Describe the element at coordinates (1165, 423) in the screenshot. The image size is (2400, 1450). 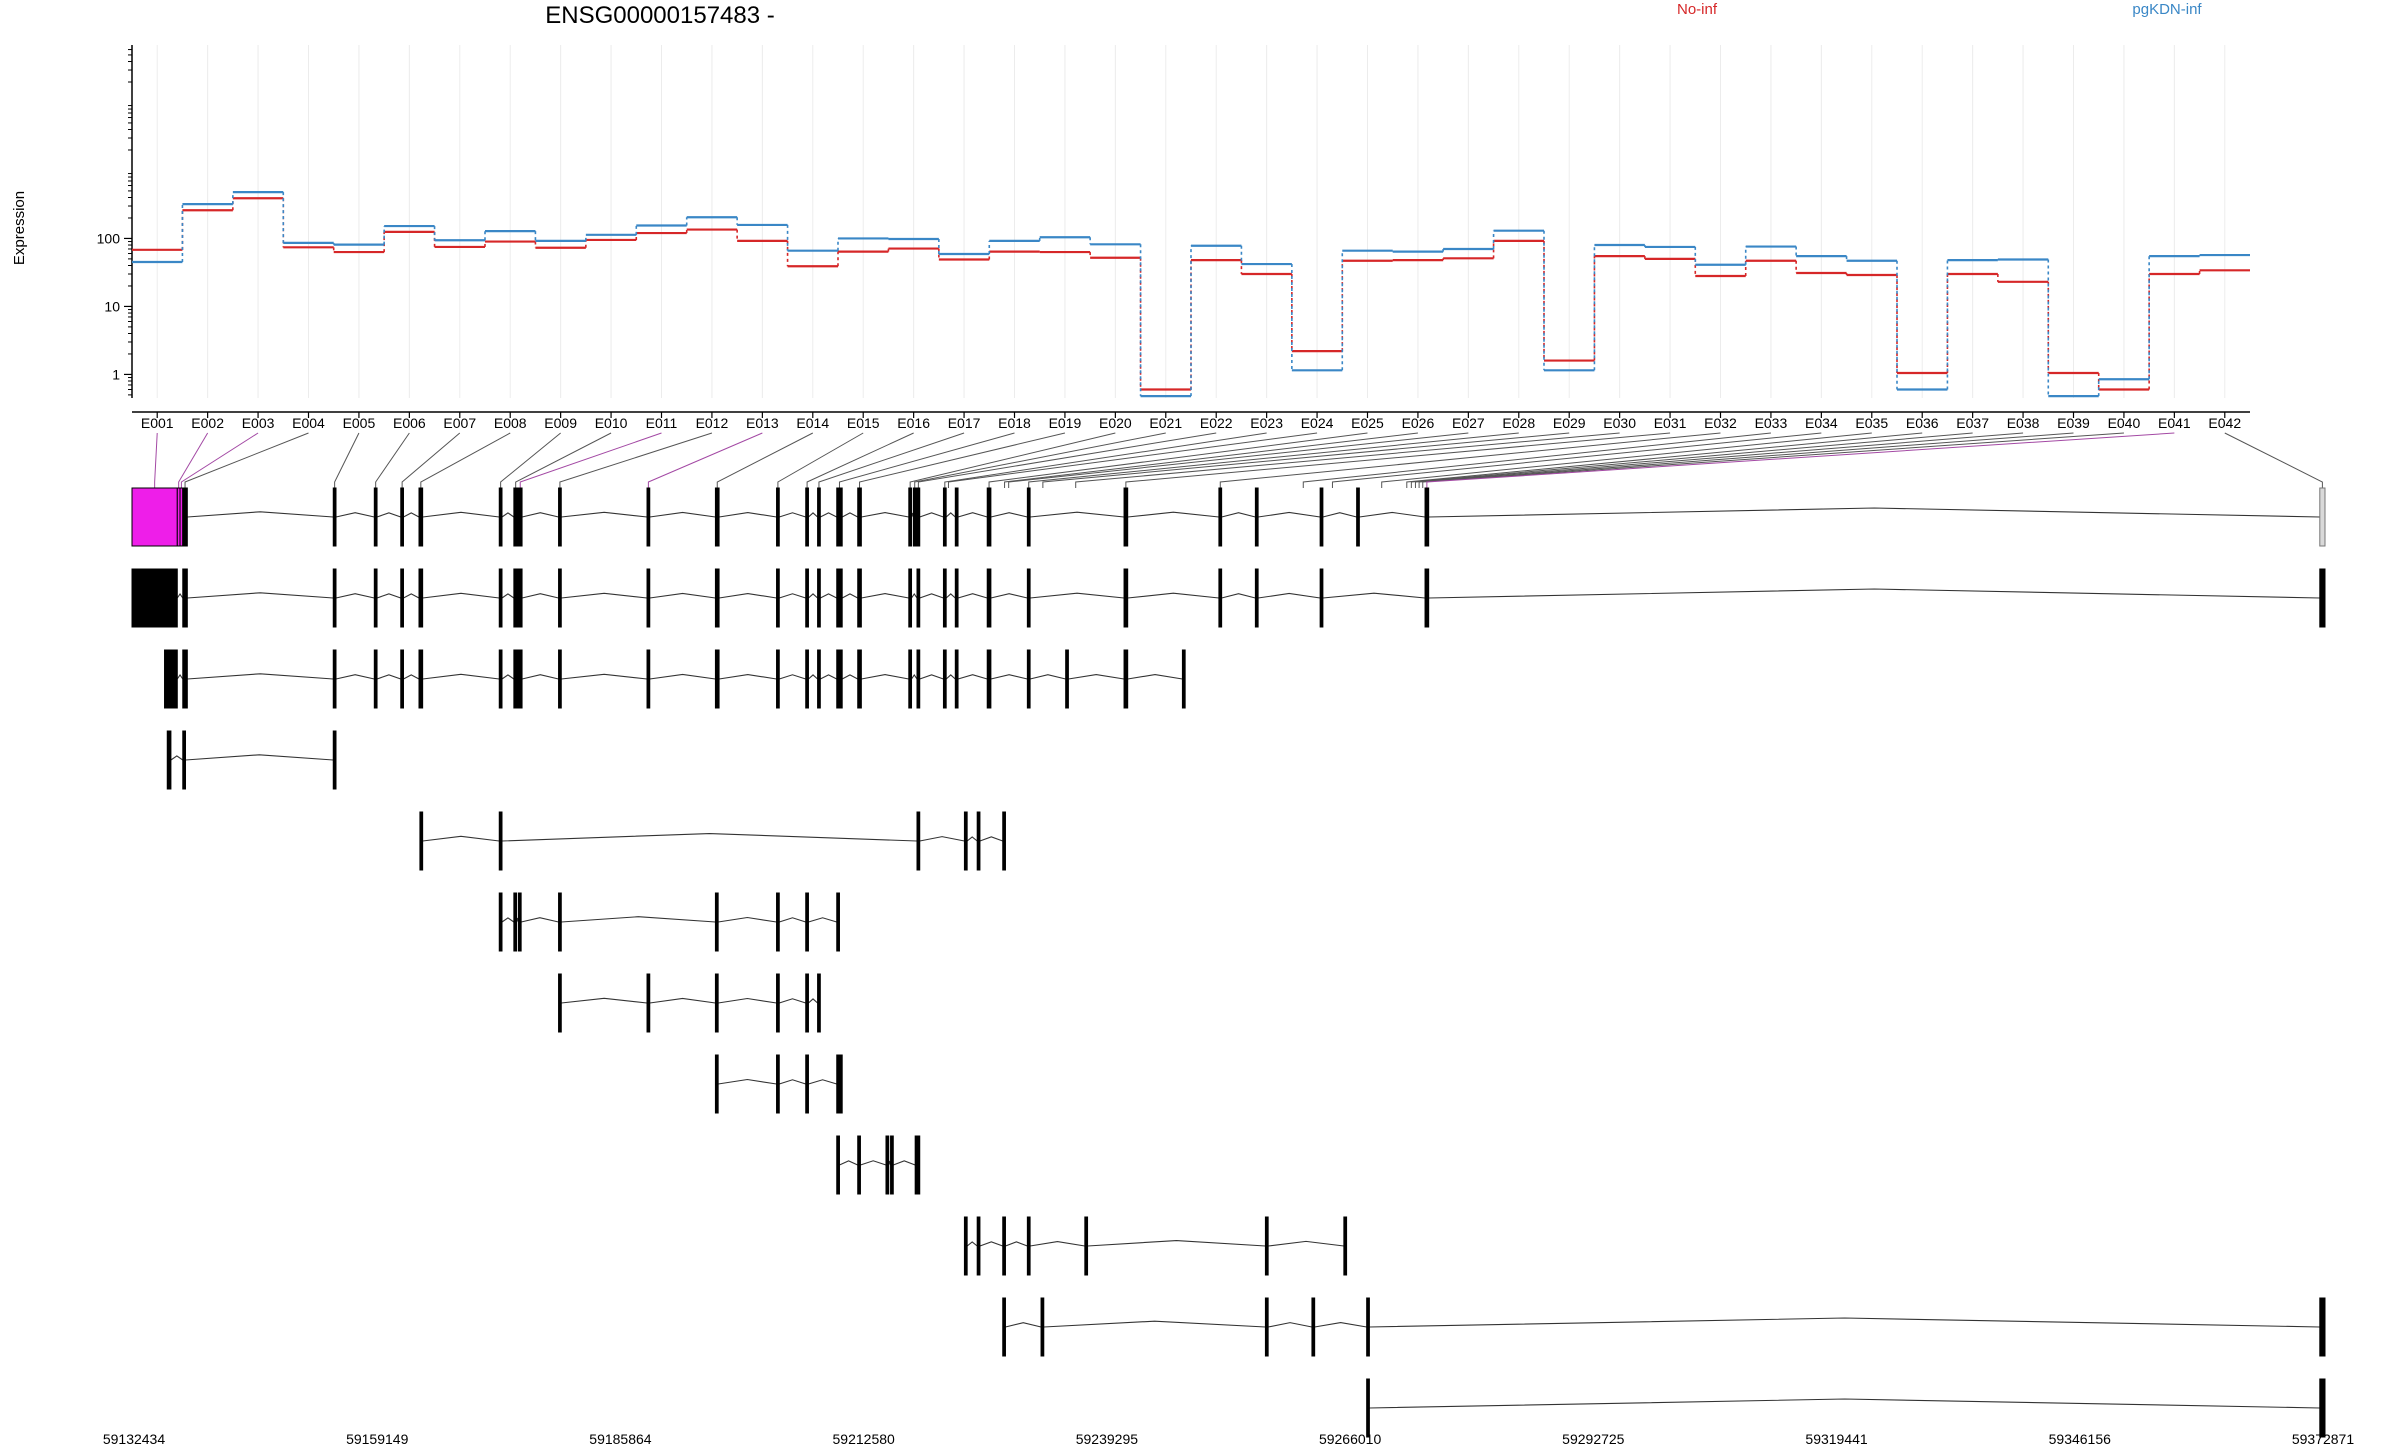
I see `exon-label-e021: E021` at that location.